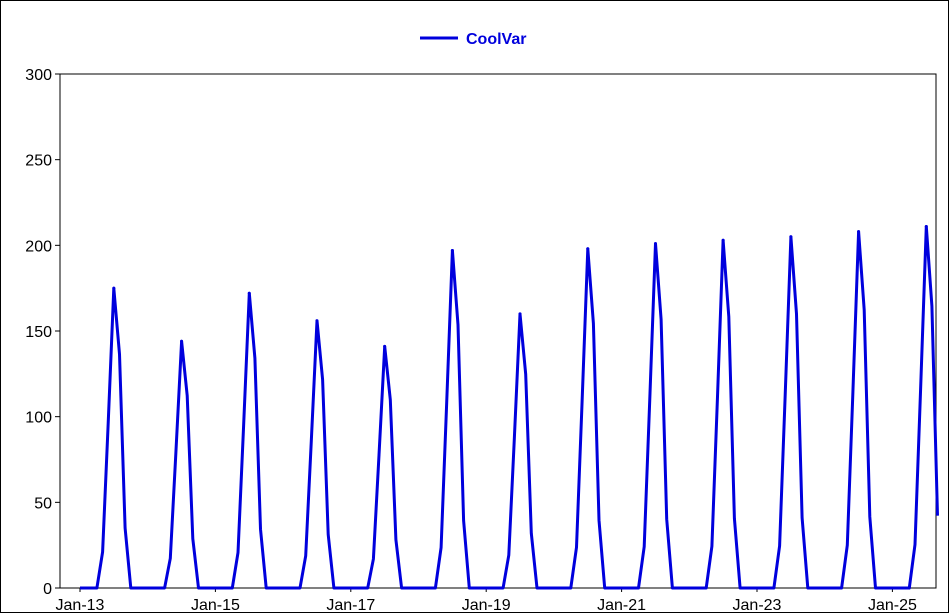 The height and width of the screenshot is (615, 951). Describe the element at coordinates (621, 605) in the screenshot. I see `x-tick-label: Jan-21` at that location.